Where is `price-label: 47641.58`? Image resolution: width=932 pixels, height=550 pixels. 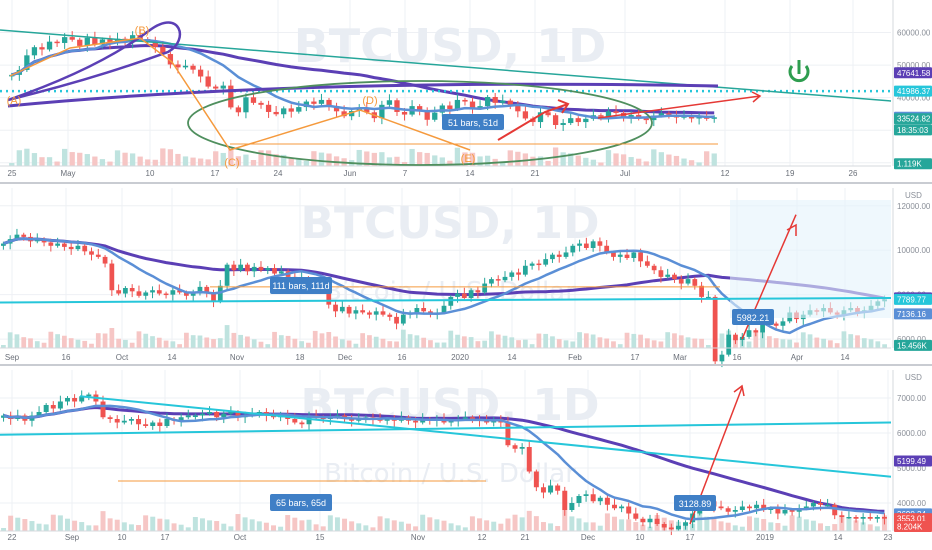
price-label: 47641.58 is located at coordinates (914, 73).